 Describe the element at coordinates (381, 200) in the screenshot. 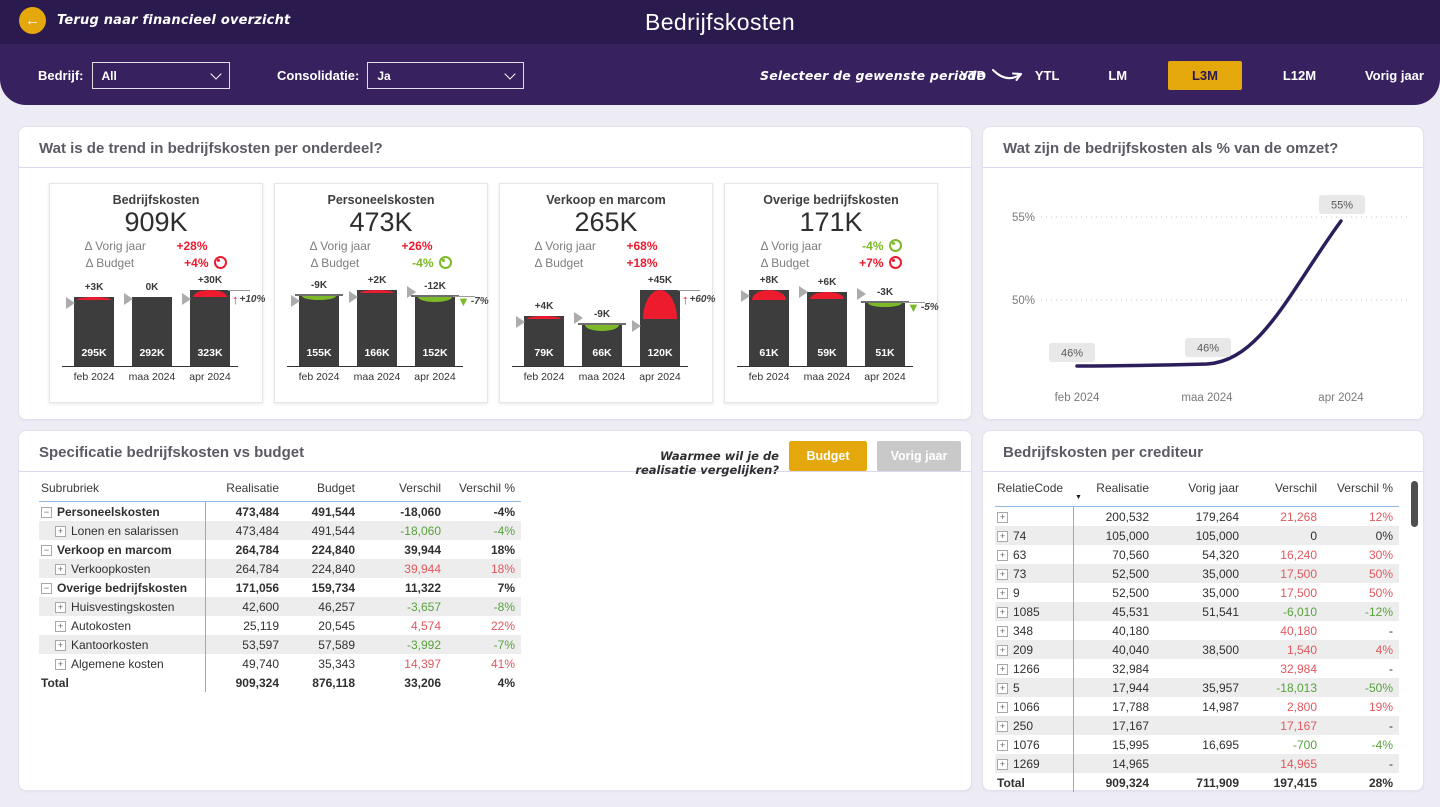

I see `kpi-card-title: Personeelskosten` at that location.